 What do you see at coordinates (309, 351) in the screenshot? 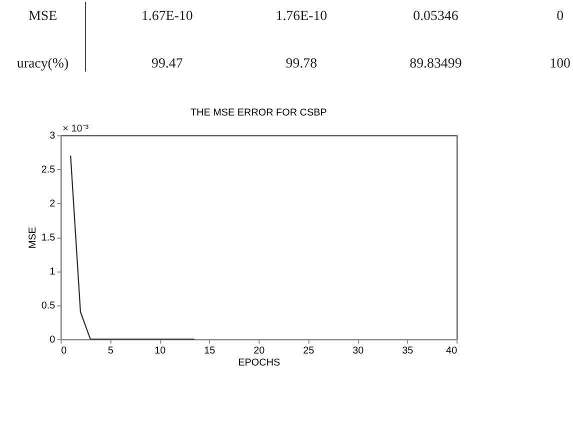
I see `x-tick-label: 25` at bounding box center [309, 351].